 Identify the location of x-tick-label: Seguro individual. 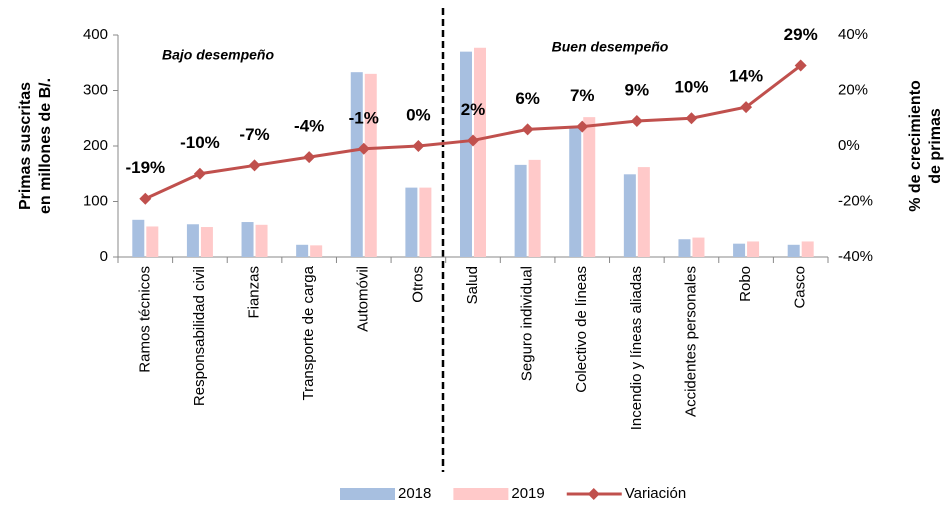
(527, 323).